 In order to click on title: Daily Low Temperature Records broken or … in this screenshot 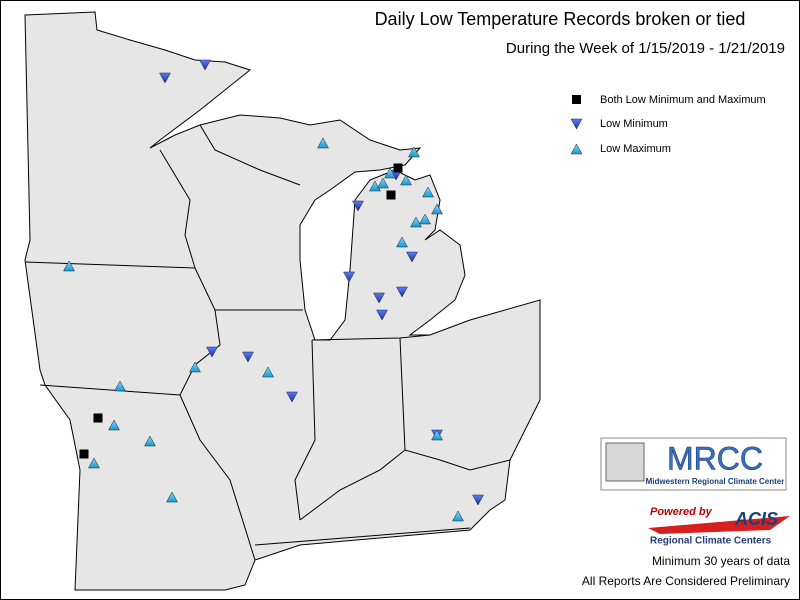, I will do `click(560, 19)`.